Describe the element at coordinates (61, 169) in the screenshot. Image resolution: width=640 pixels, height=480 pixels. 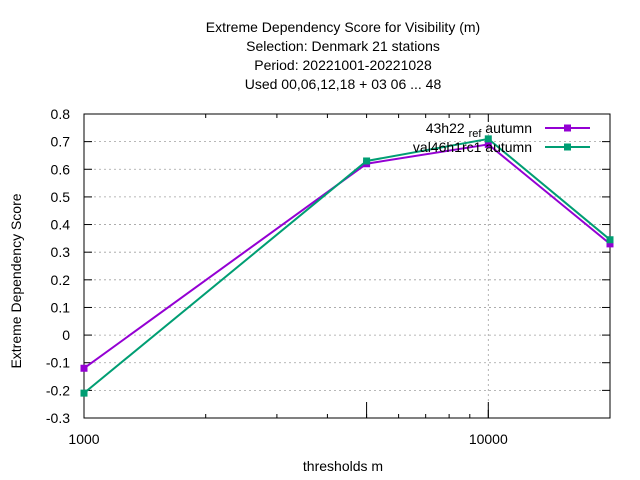
I see `y-tick-label: 0.6` at that location.